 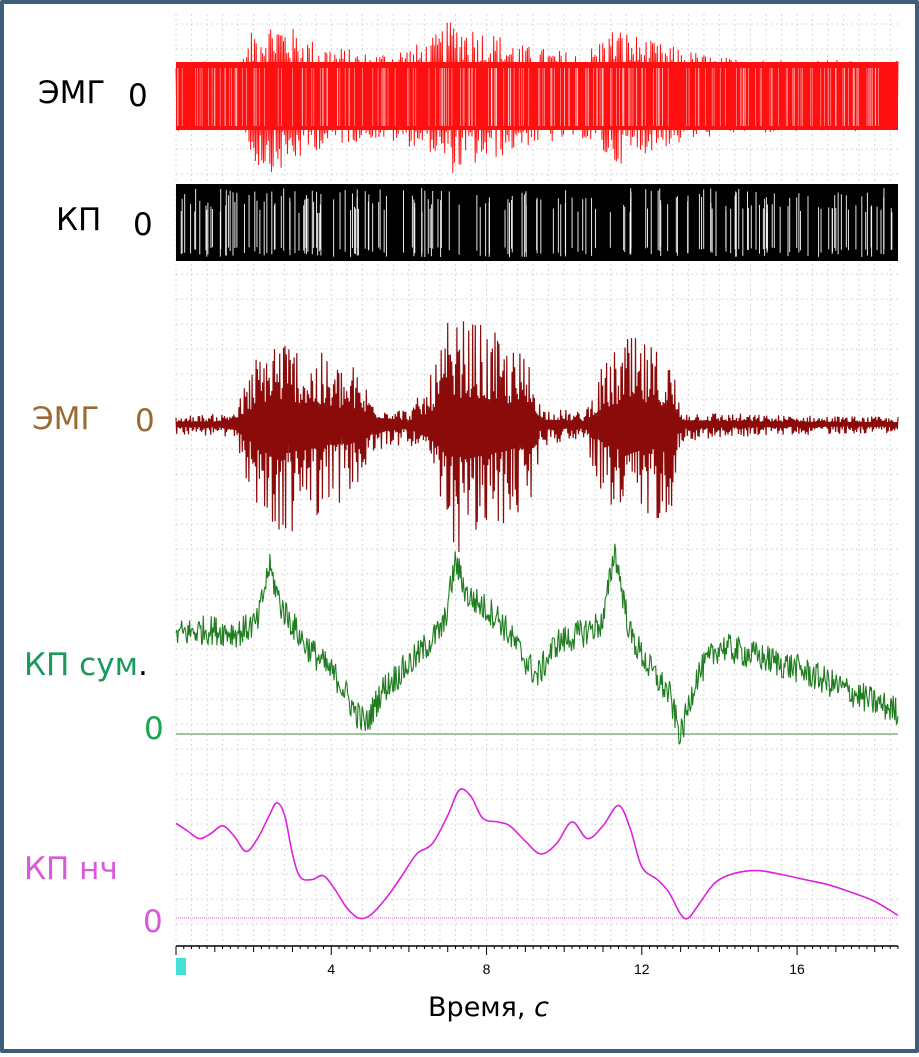 I want to click on scroll-position-marker, so click(x=181, y=966).